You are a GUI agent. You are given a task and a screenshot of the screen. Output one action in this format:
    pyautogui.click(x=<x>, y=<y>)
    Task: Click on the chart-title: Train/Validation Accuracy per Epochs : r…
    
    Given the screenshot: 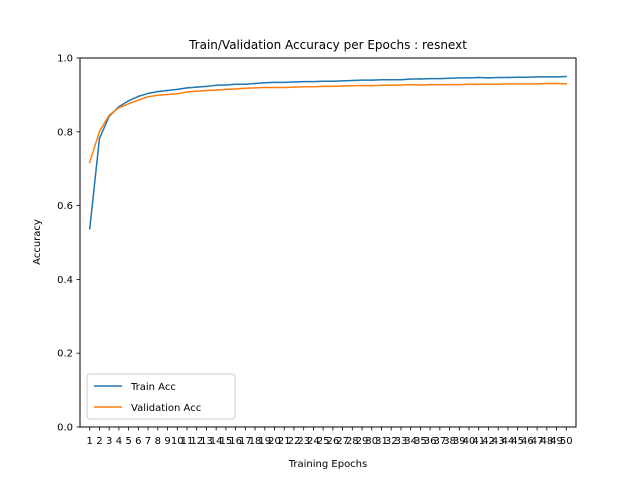 What is the action you would take?
    pyautogui.click(x=327, y=45)
    